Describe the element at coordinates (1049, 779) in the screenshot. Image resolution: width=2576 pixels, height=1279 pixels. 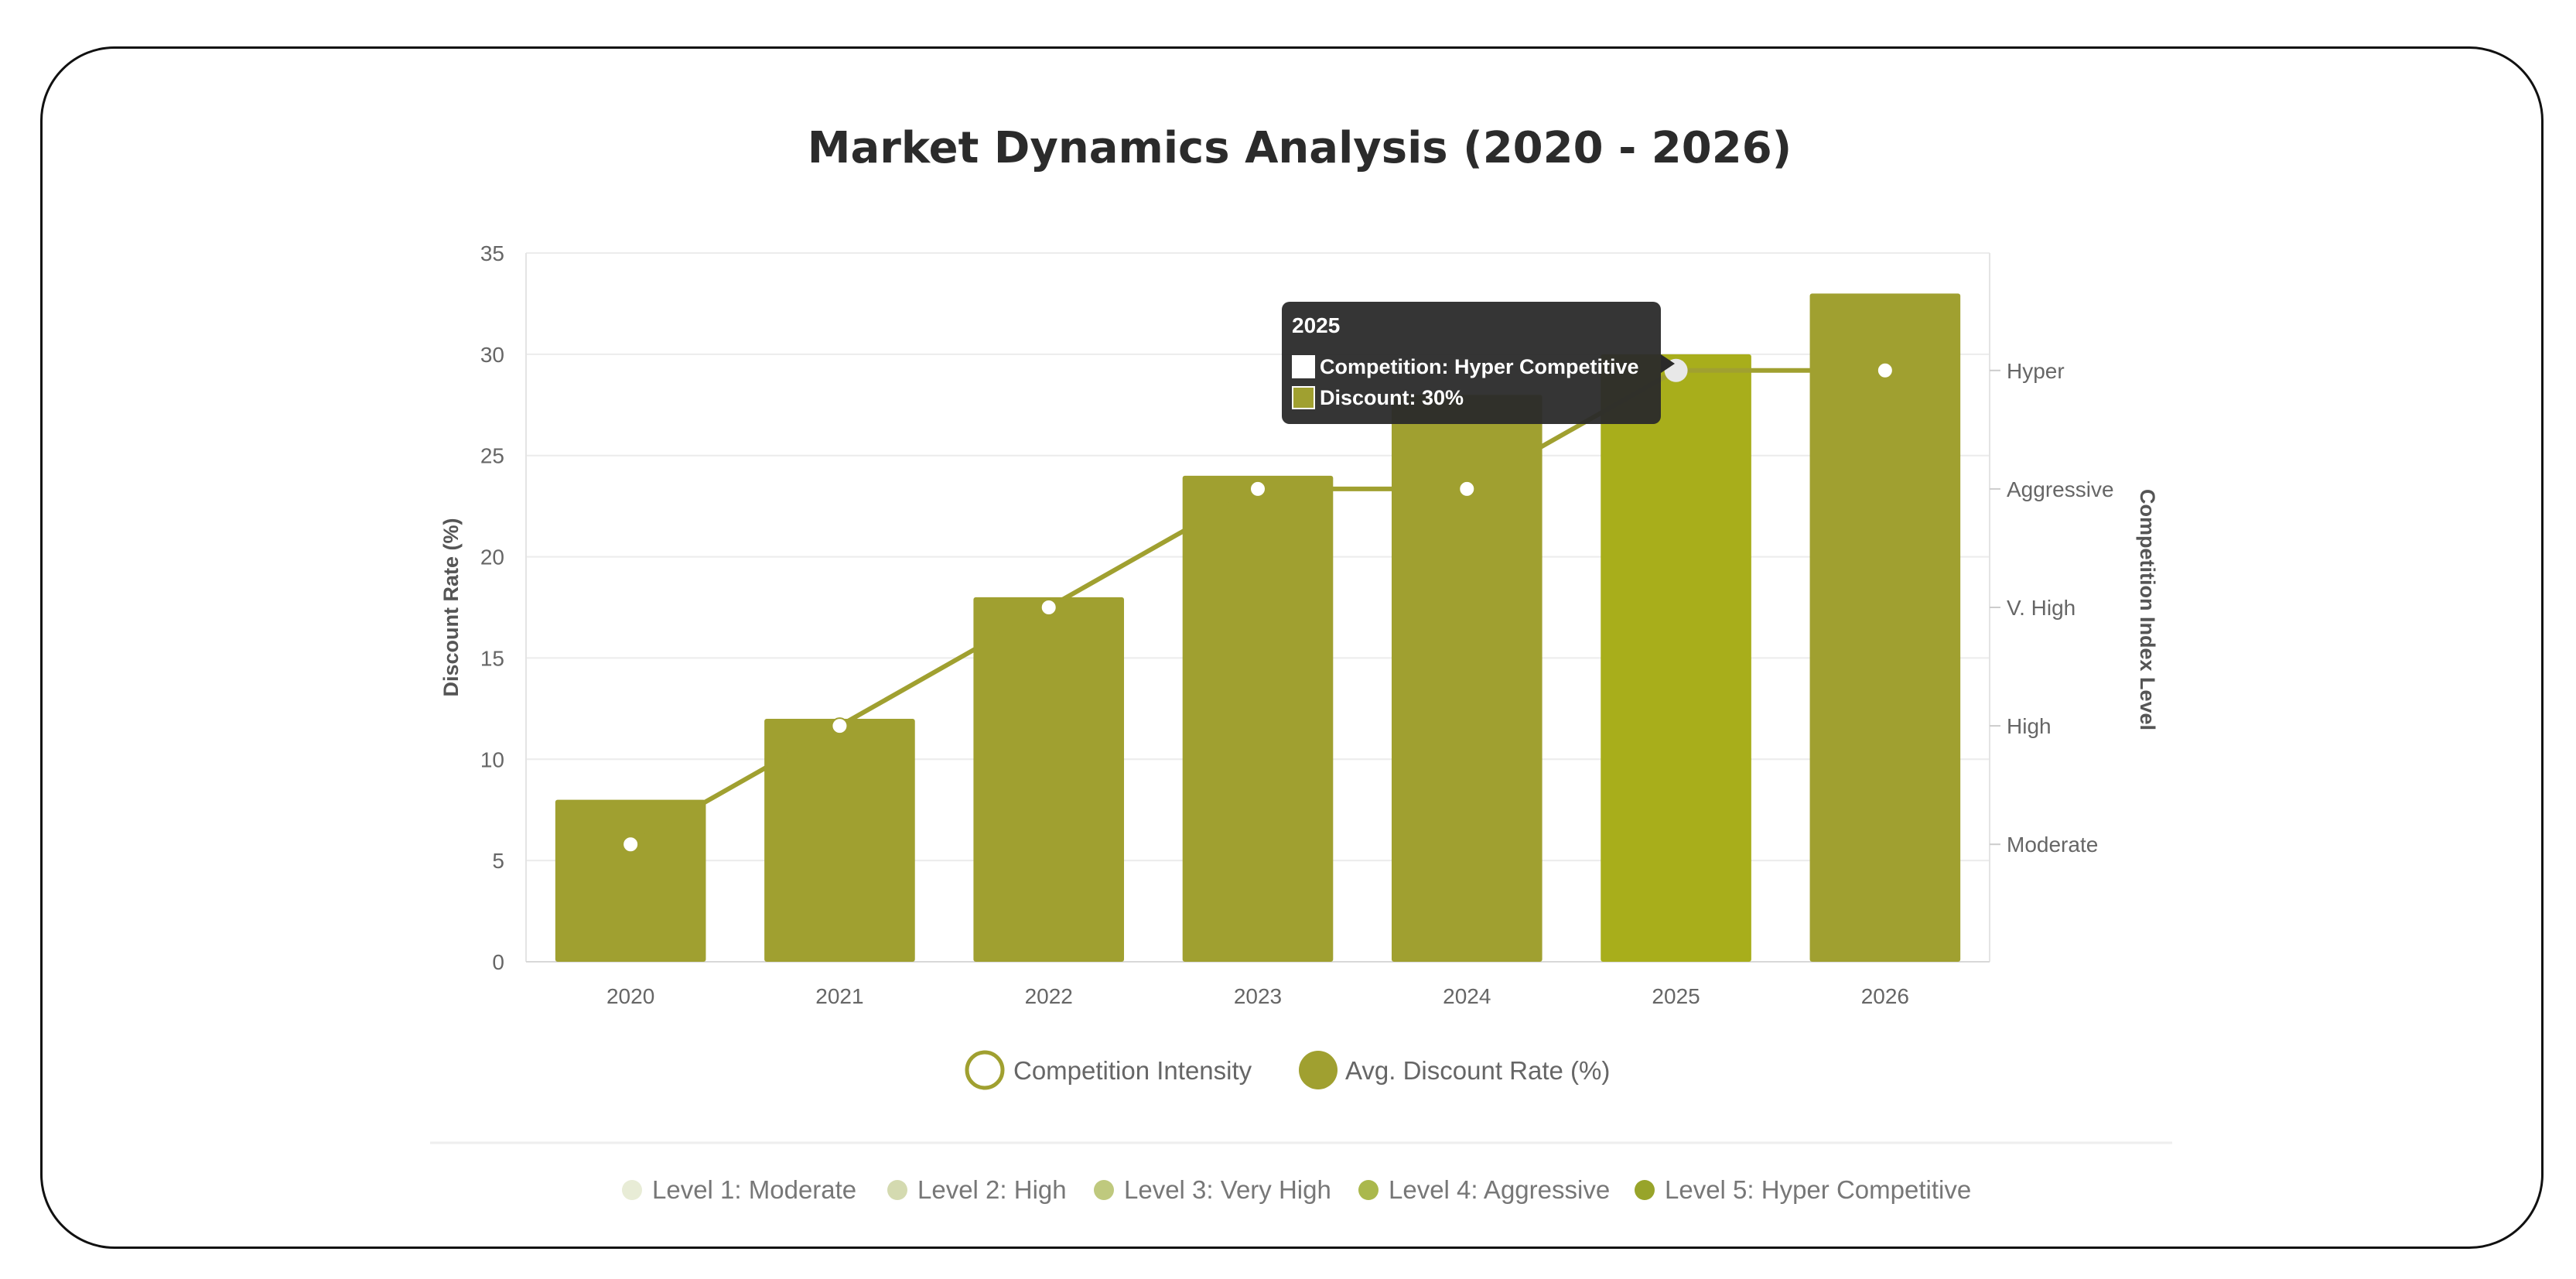
I see `bar-2022` at that location.